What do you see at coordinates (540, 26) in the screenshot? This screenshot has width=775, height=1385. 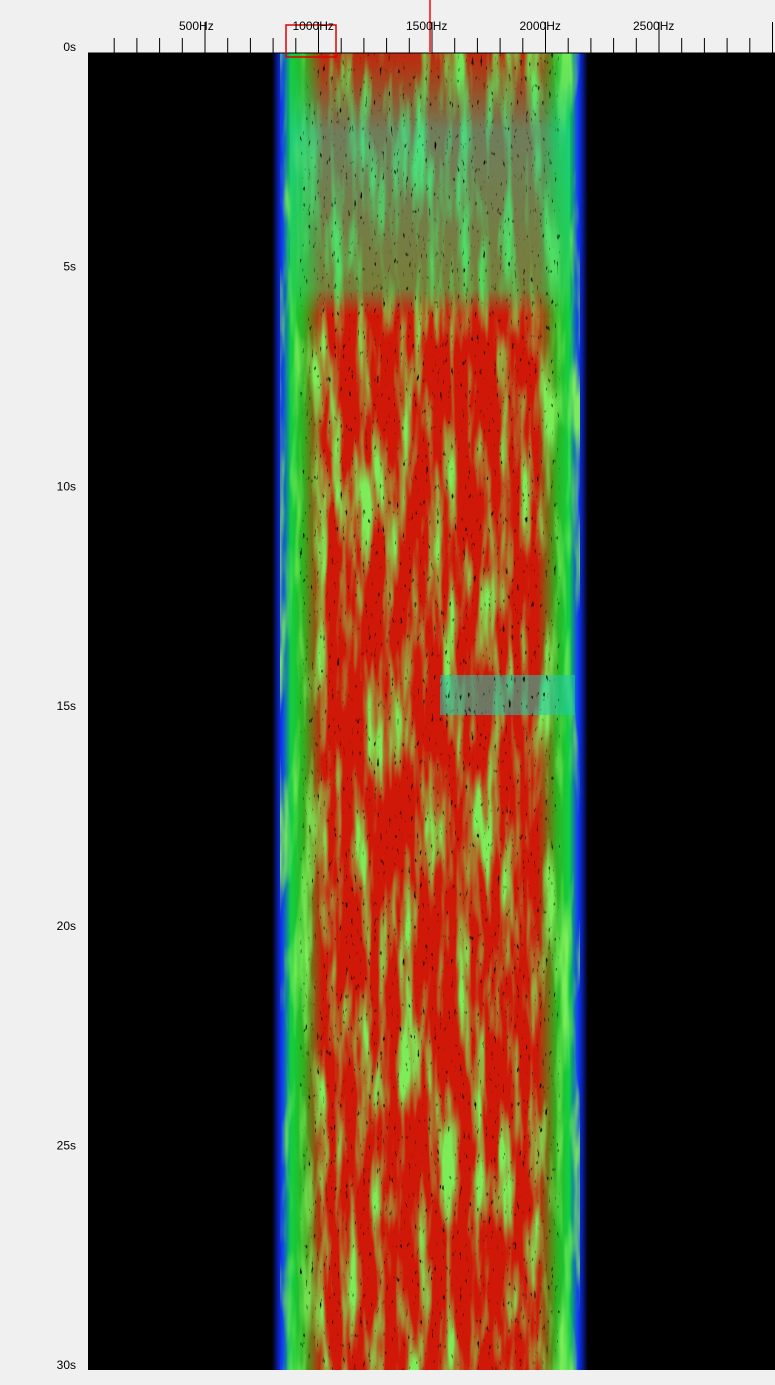 I see `x-tick-label: 2000Hz` at bounding box center [540, 26].